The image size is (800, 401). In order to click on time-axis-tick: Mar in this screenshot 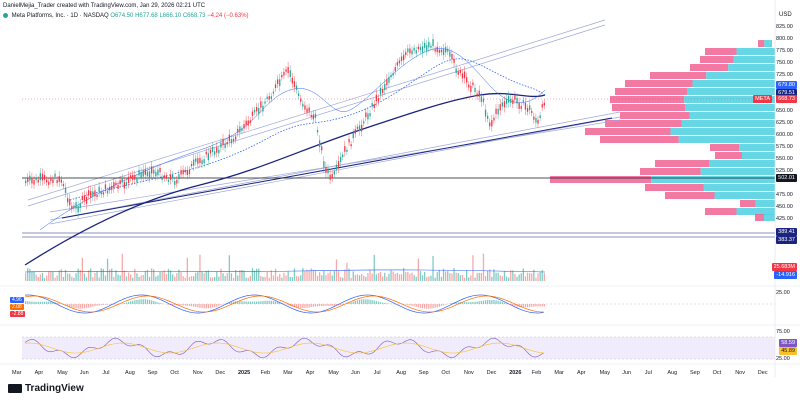, I will do `click(288, 373)`.